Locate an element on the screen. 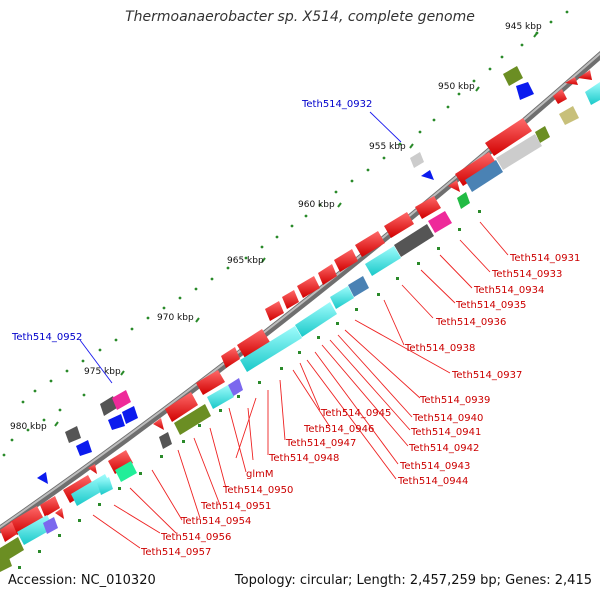  gene-label: Teth514_0946 is located at coordinates (338, 429).